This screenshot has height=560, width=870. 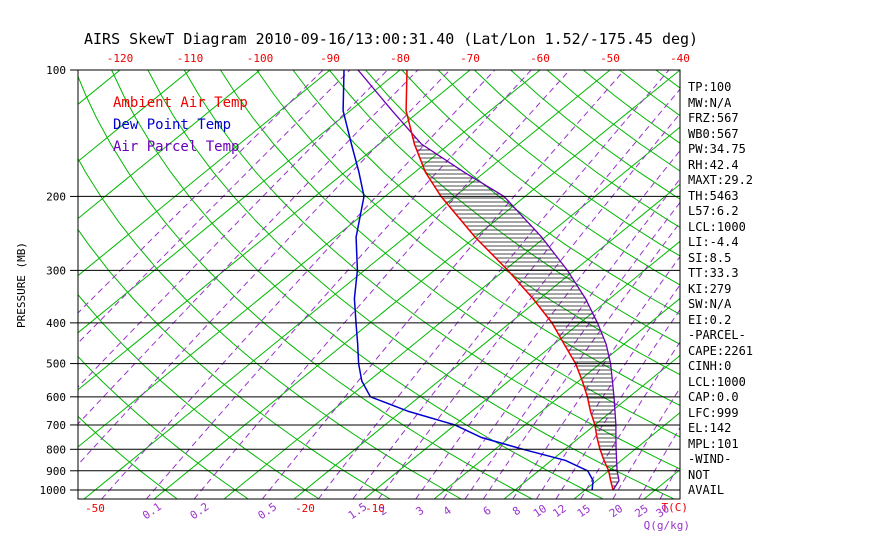 I want to click on side-panel-line: SI:8.5, so click(x=710, y=257).